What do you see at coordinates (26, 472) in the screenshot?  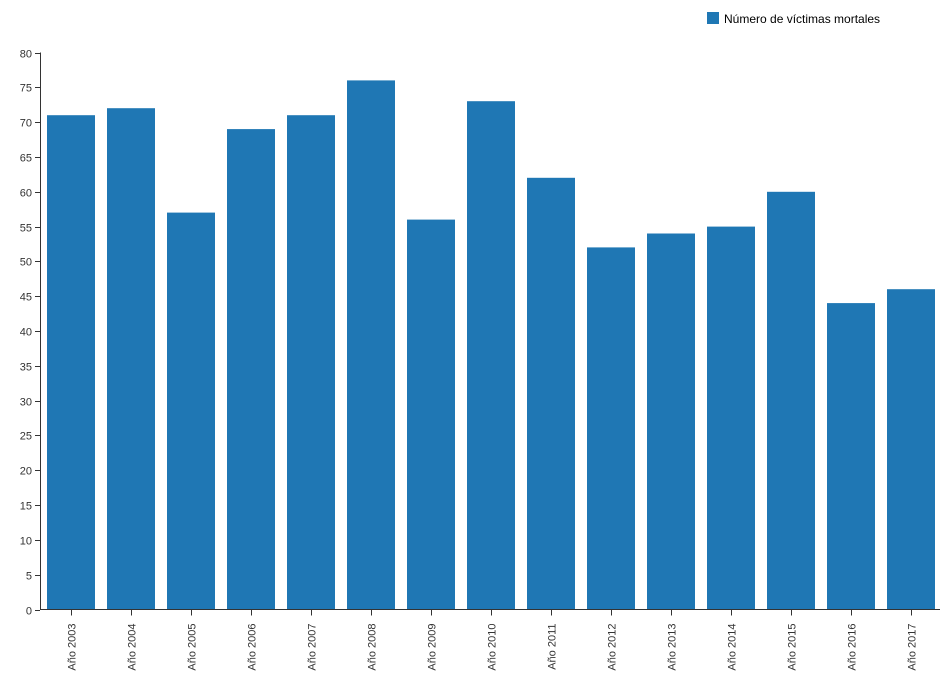 I see `y-tick-label: 20` at bounding box center [26, 472].